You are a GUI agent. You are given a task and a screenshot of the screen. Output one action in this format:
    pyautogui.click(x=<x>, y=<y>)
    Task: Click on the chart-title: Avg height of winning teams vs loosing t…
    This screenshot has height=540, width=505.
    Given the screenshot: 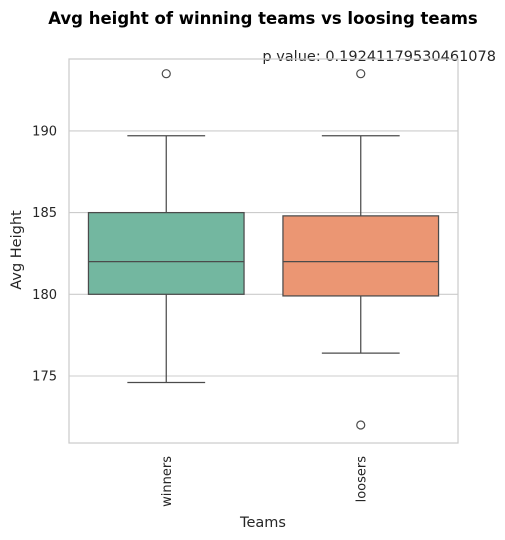 What is the action you would take?
    pyautogui.click(x=263, y=18)
    